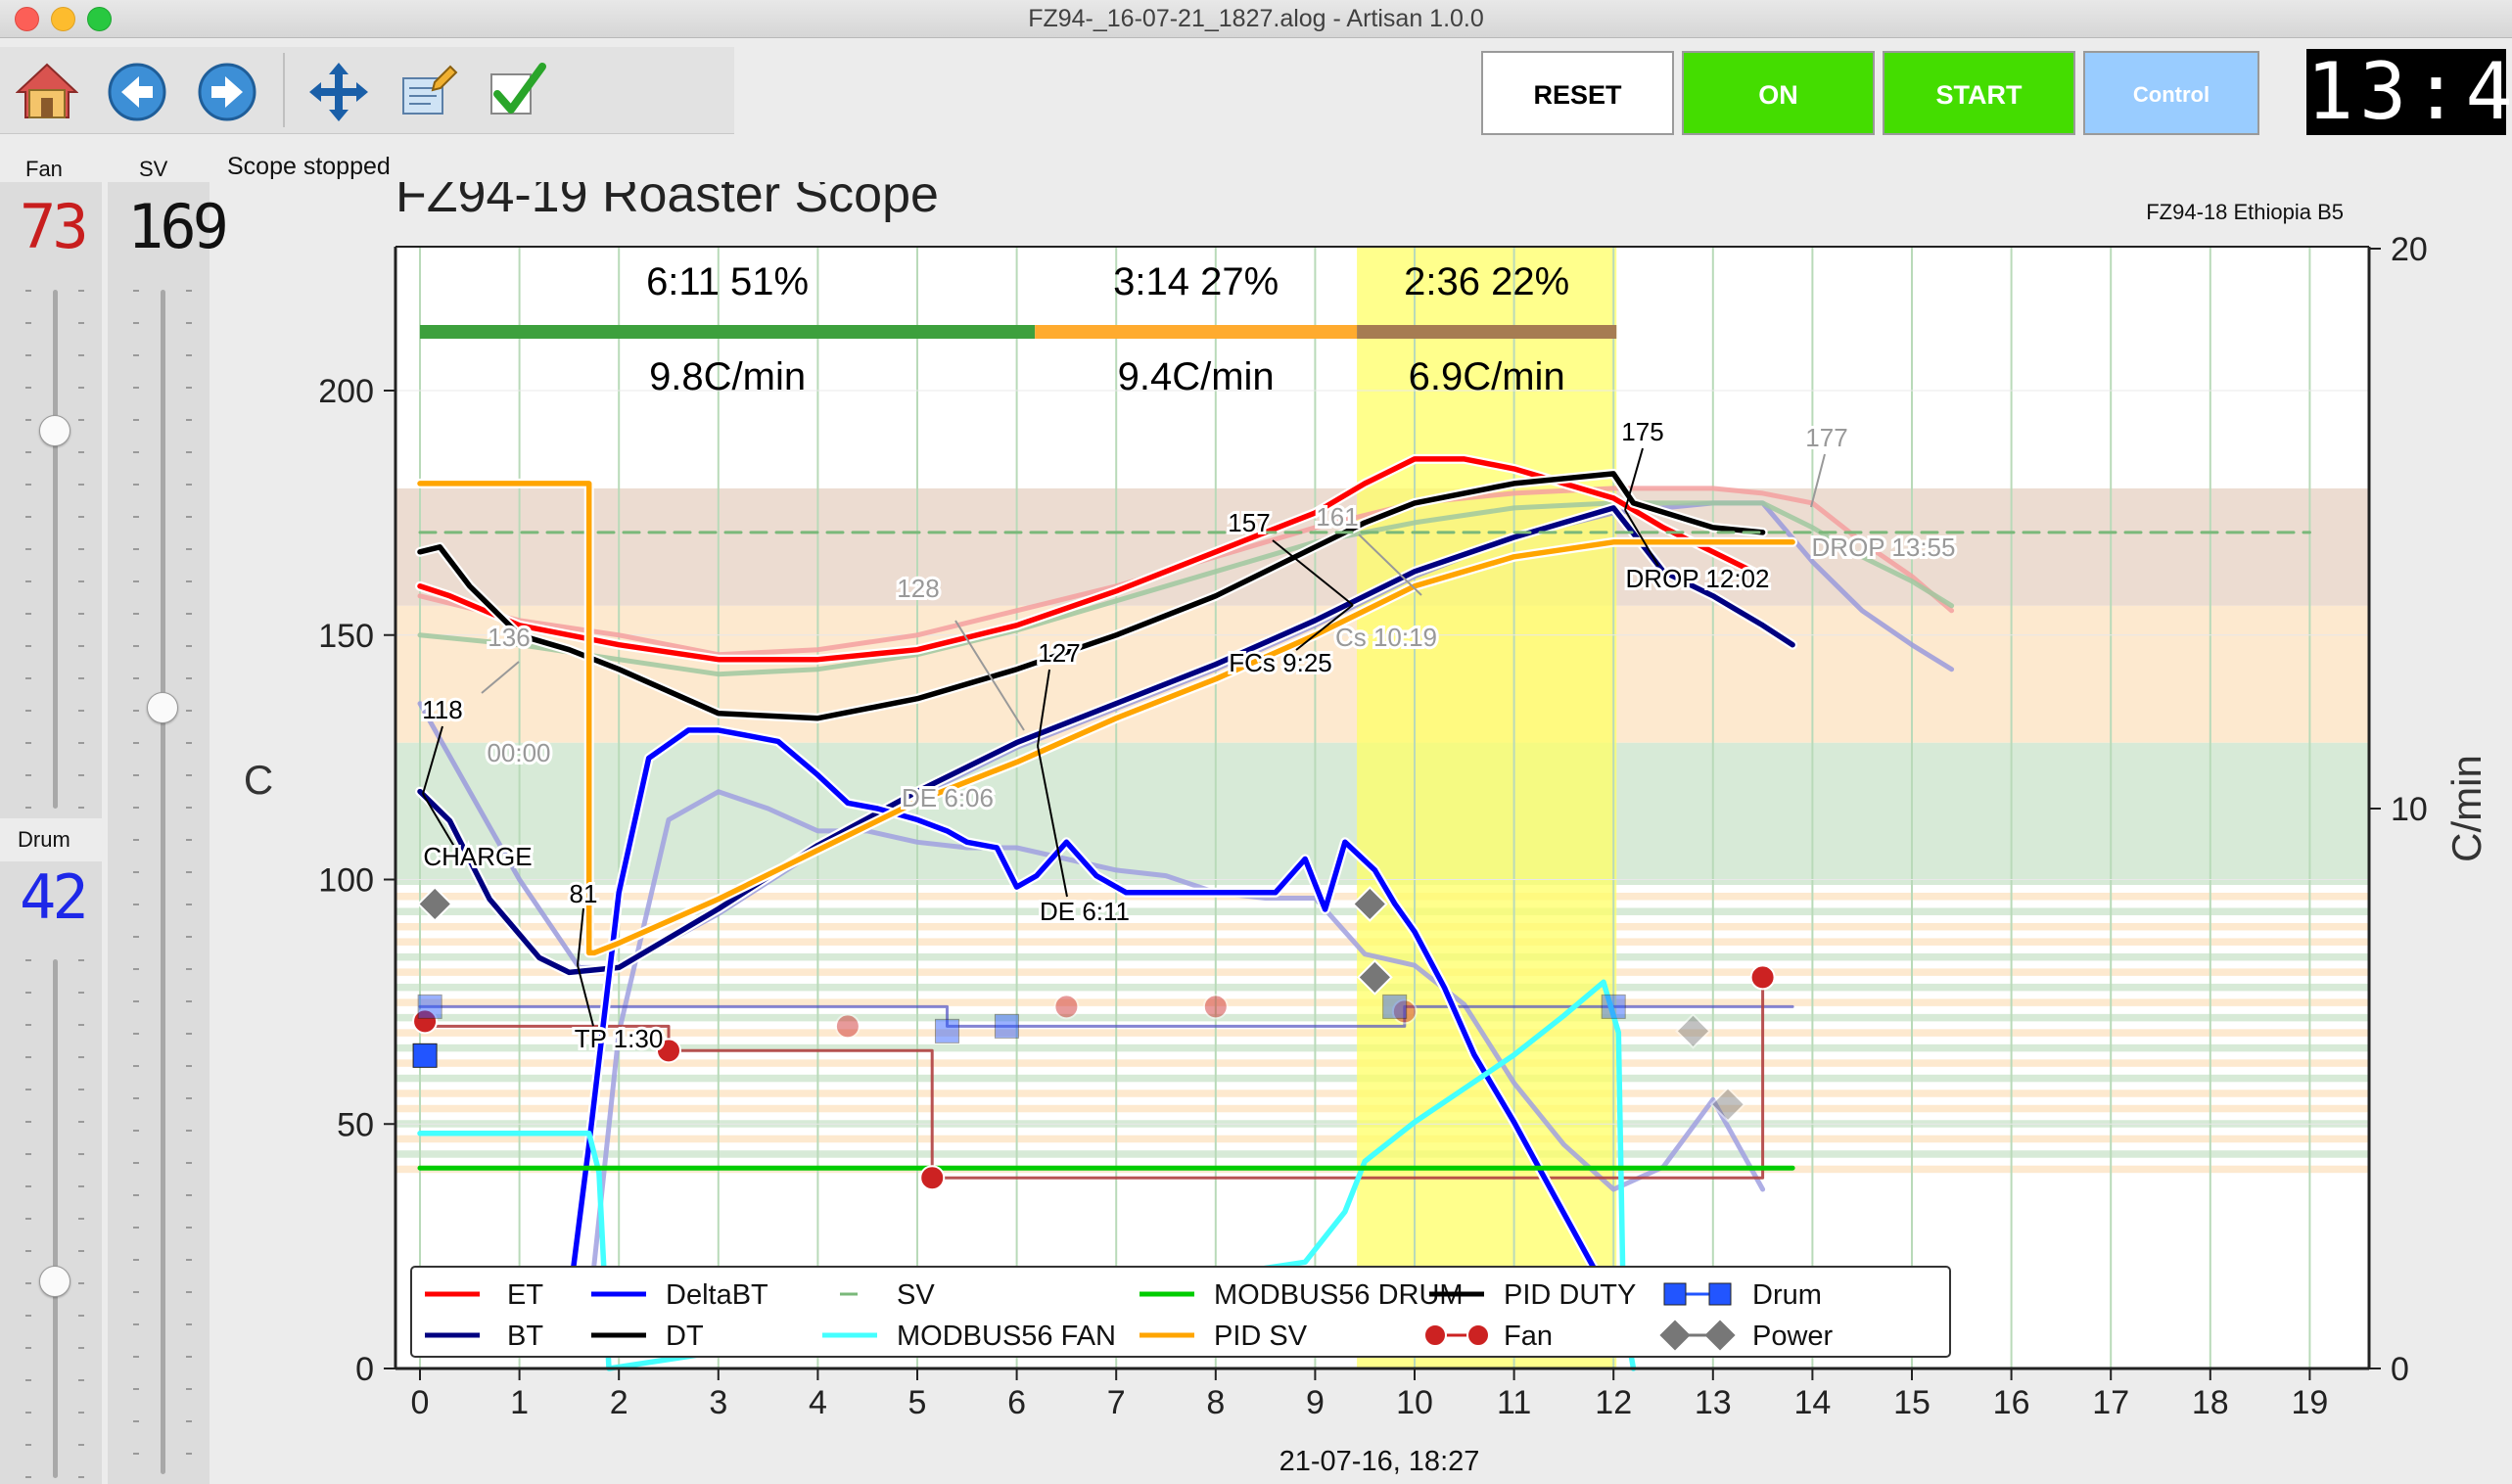  I want to click on drum-slider-handle, so click(54, 1281).